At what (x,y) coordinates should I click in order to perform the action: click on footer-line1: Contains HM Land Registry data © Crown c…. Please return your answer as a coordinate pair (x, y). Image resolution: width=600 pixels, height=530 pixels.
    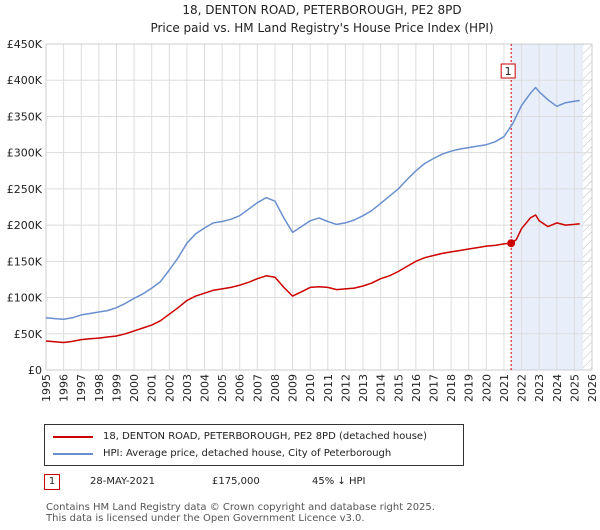
    Looking at the image, I should click on (240, 507).